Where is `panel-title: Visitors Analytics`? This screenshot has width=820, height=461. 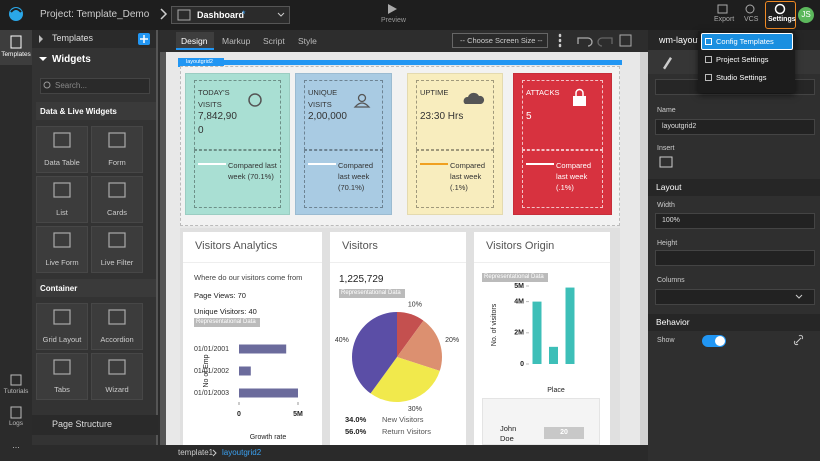 panel-title: Visitors Analytics is located at coordinates (236, 246).